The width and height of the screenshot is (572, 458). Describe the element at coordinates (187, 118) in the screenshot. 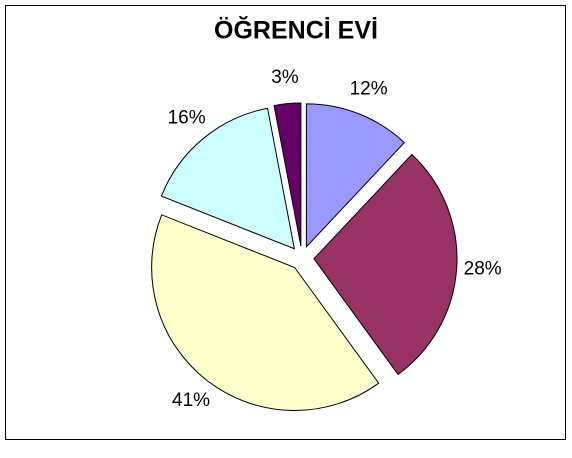

I see `data-label: 16%` at that location.